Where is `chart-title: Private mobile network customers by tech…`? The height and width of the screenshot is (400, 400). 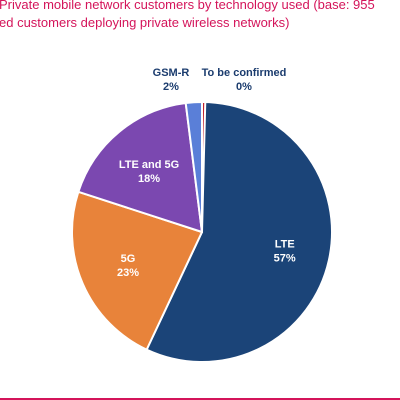
chart-title: Private mobile network customers by tech… is located at coordinates (200, 20).